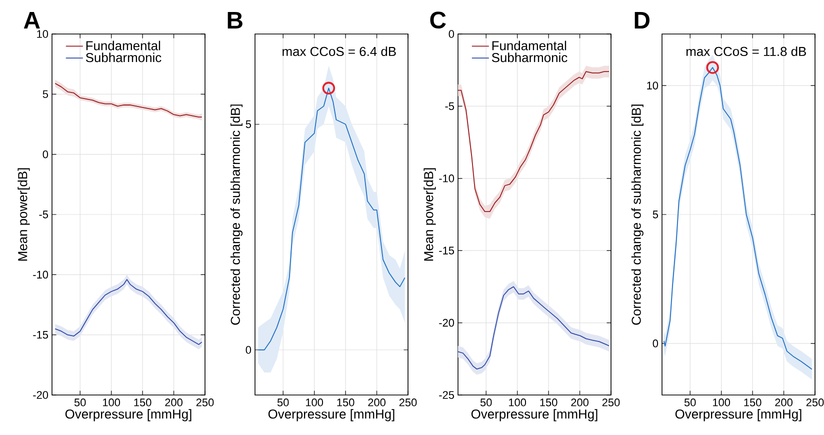 This screenshot has width=824, height=435. What do you see at coordinates (438, 20) in the screenshot?
I see `chart-title: C` at bounding box center [438, 20].